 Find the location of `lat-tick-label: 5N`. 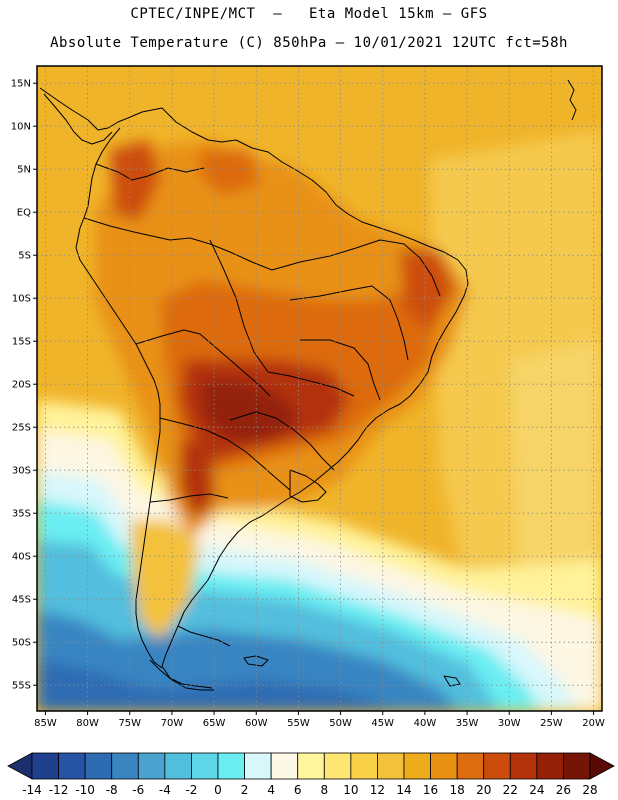

lat-tick-label: 5N is located at coordinates (24, 170).